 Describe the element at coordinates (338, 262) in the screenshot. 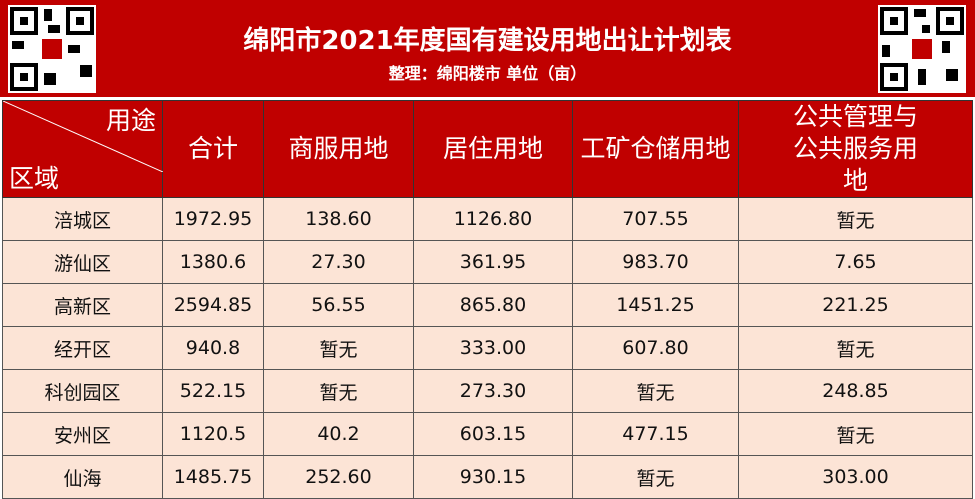

I see `cell: 27.30` at that location.